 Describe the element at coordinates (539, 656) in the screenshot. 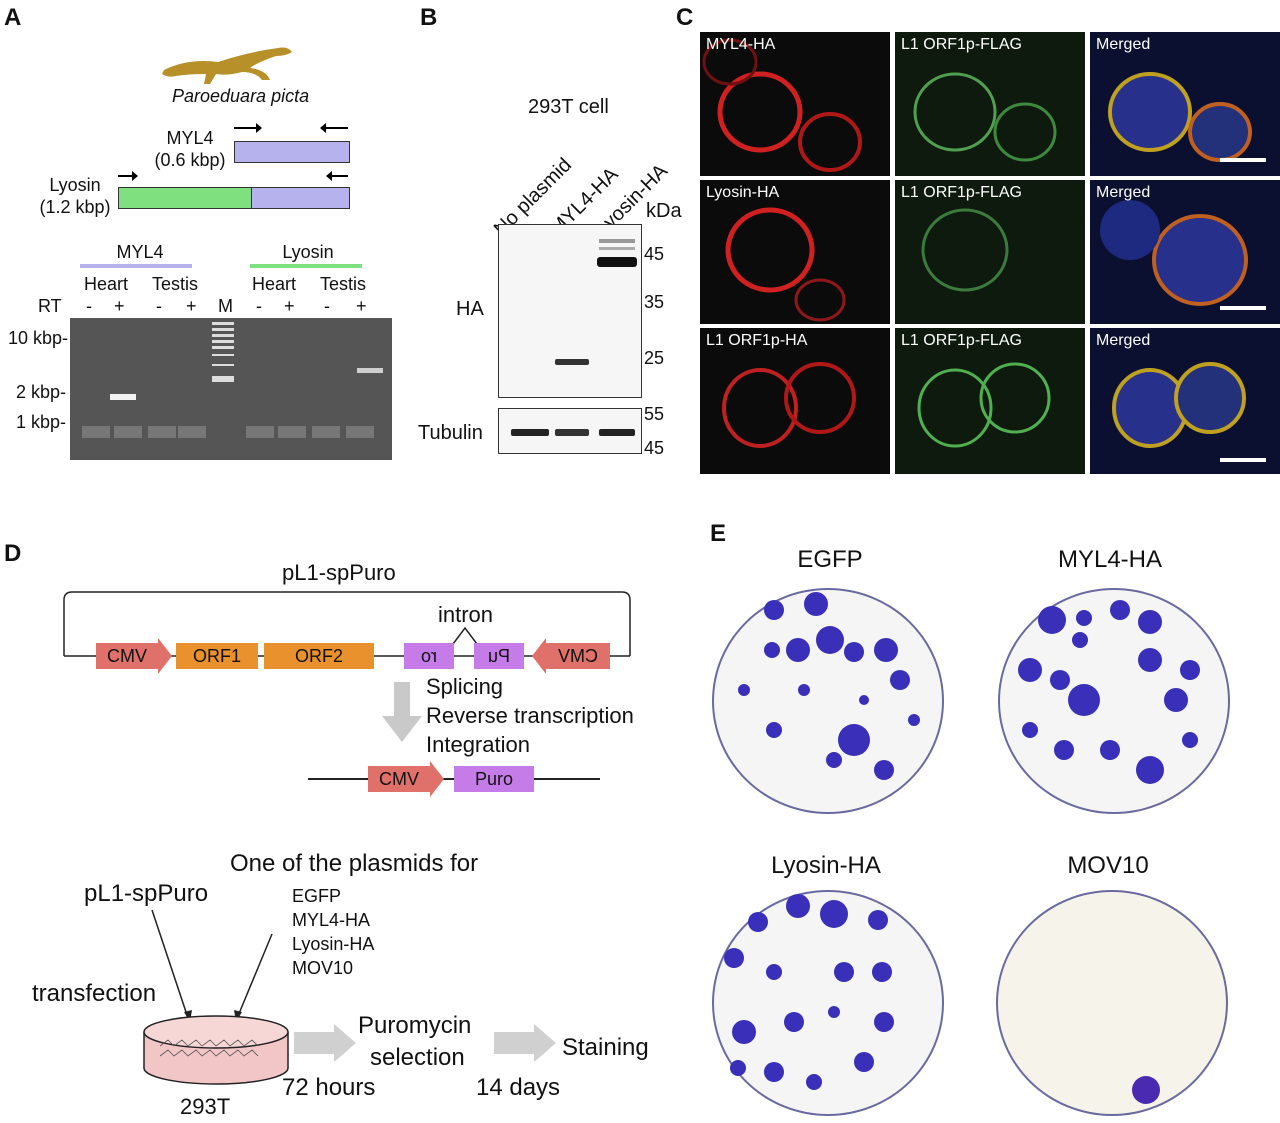

I see `cmv-rev-arrowhead` at that location.